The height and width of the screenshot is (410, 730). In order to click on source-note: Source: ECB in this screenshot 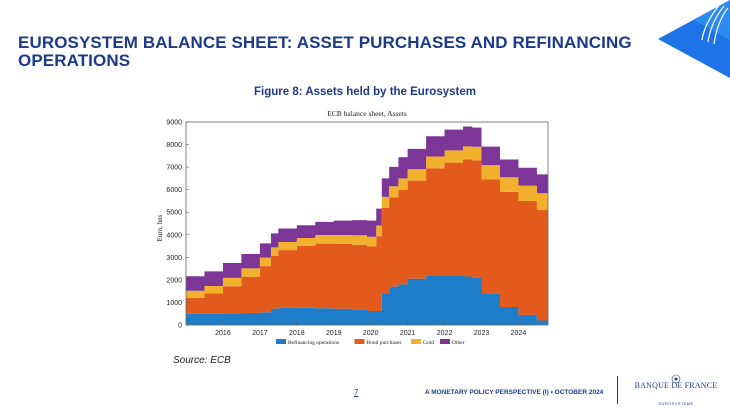, I will do `click(202, 360)`.